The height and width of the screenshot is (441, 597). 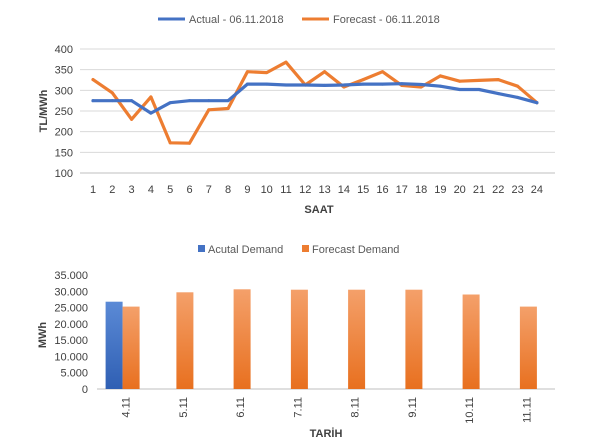 I want to click on x-tick-label: 6, so click(x=189, y=190).